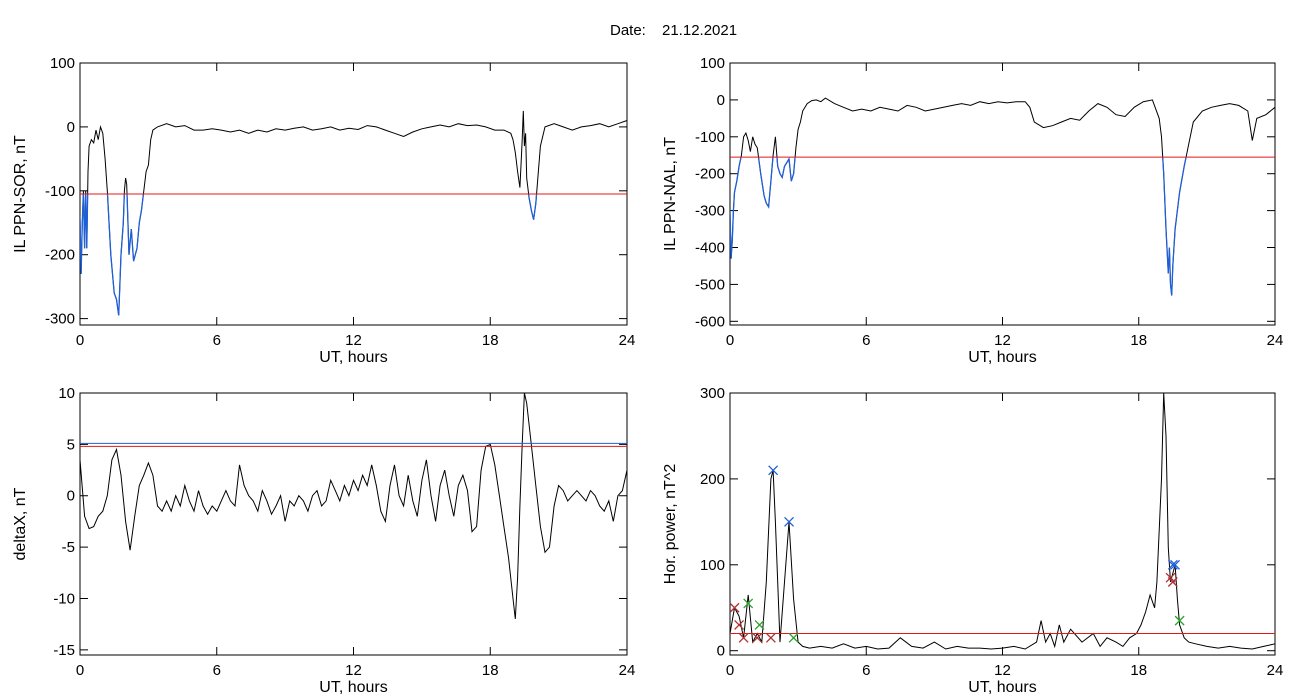 The width and height of the screenshot is (1300, 700). I want to click on y-tick-label: 10, so click(66, 393).